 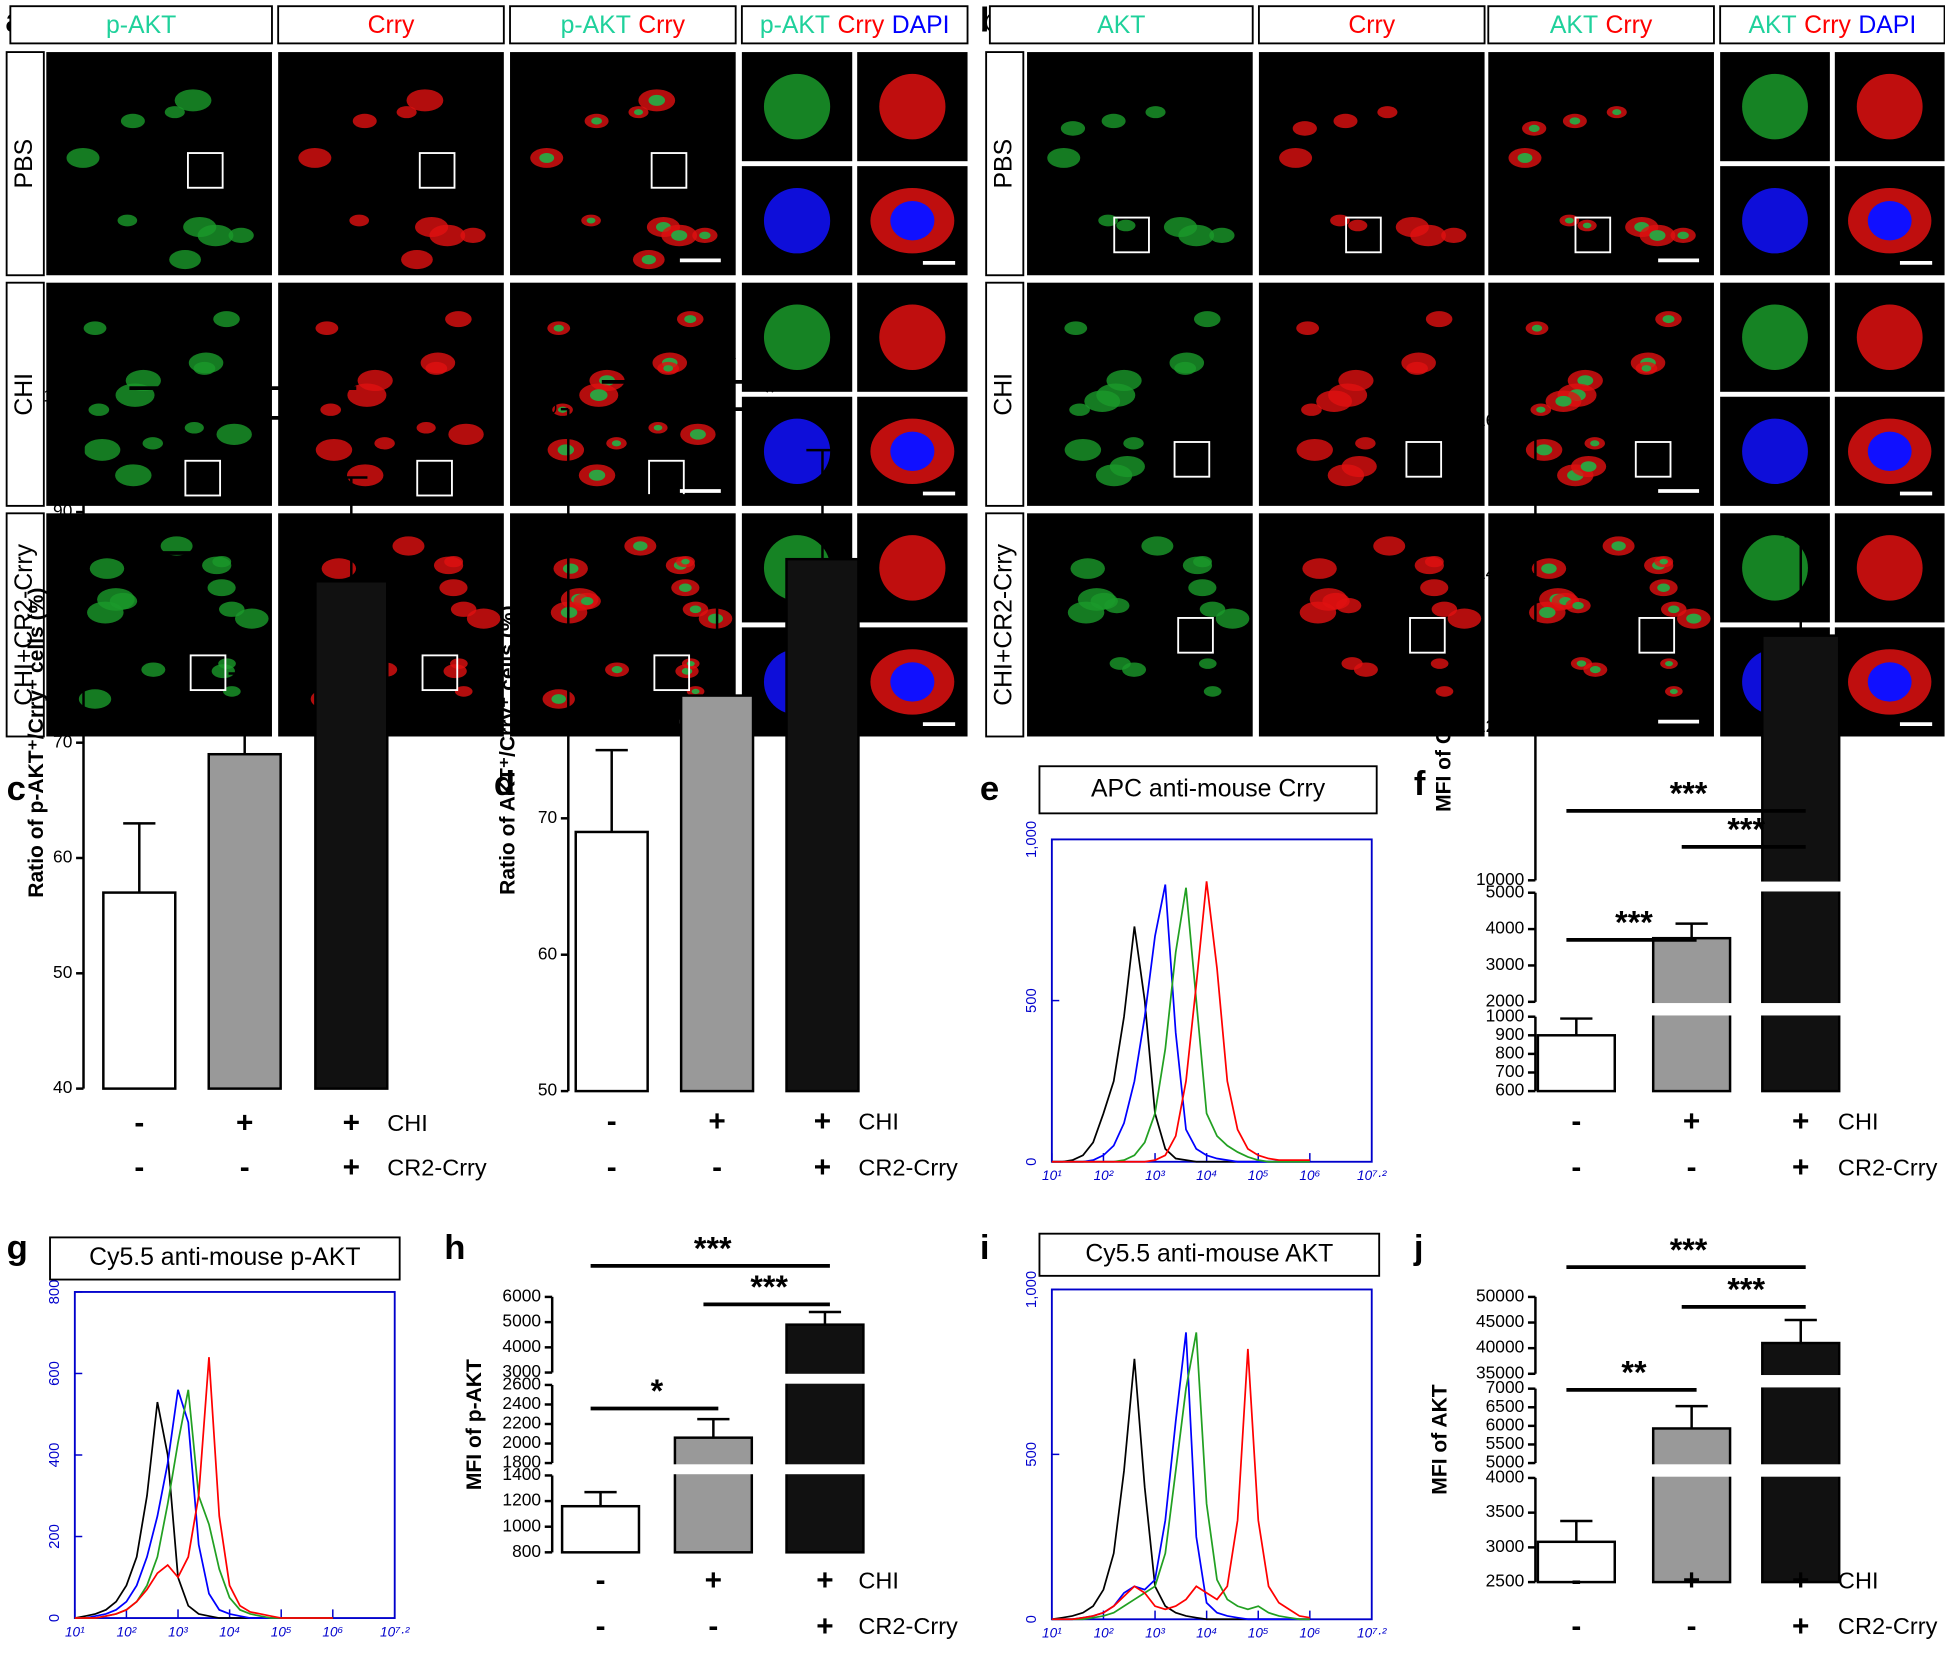 What do you see at coordinates (1505, 1406) in the screenshot?
I see `y-tick-label: 6500` at bounding box center [1505, 1406].